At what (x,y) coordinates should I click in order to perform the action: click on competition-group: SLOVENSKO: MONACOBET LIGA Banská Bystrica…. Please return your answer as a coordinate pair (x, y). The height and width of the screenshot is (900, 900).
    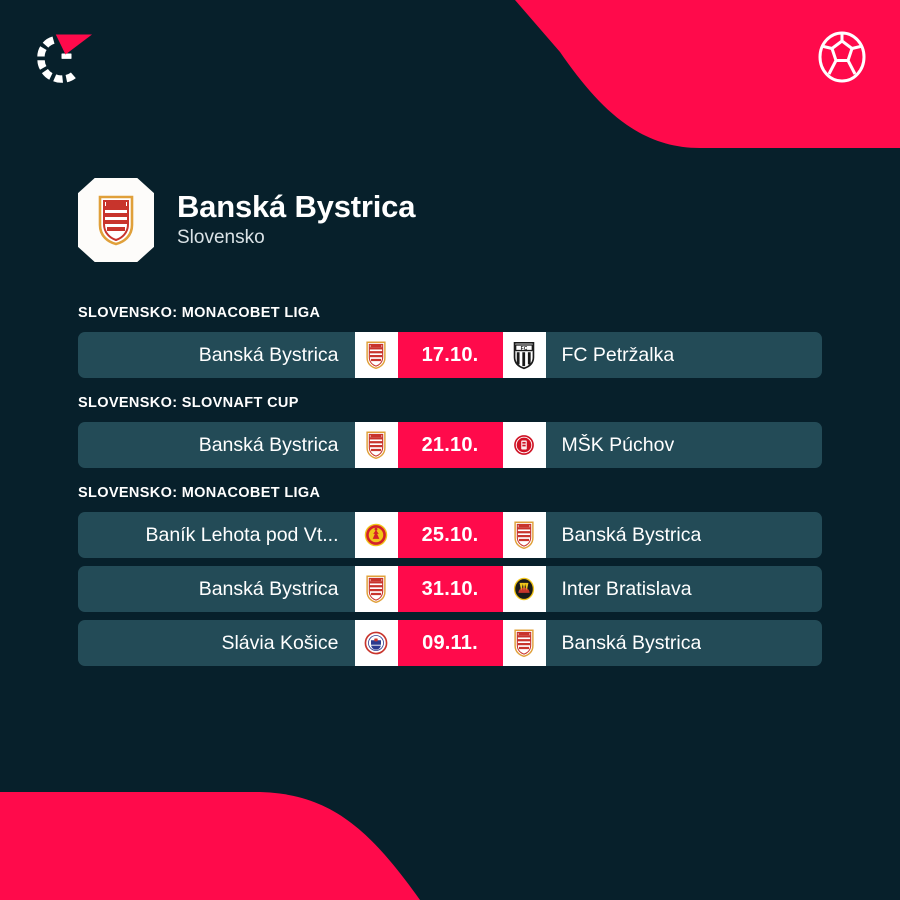
    Looking at the image, I should click on (450, 341).